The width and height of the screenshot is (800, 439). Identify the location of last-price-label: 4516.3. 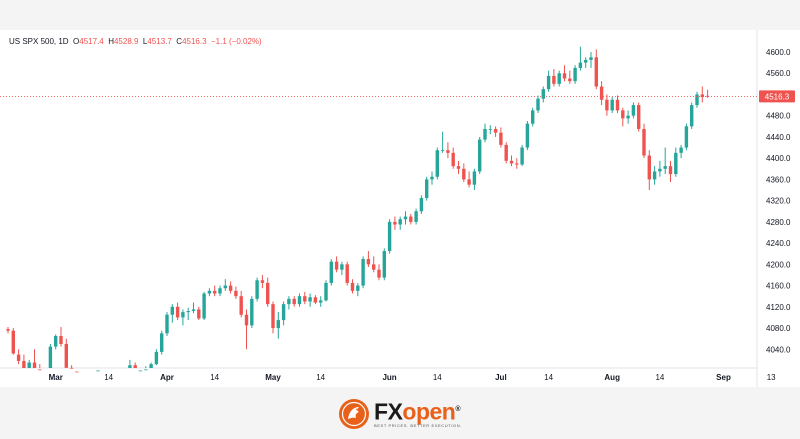
(777, 96).